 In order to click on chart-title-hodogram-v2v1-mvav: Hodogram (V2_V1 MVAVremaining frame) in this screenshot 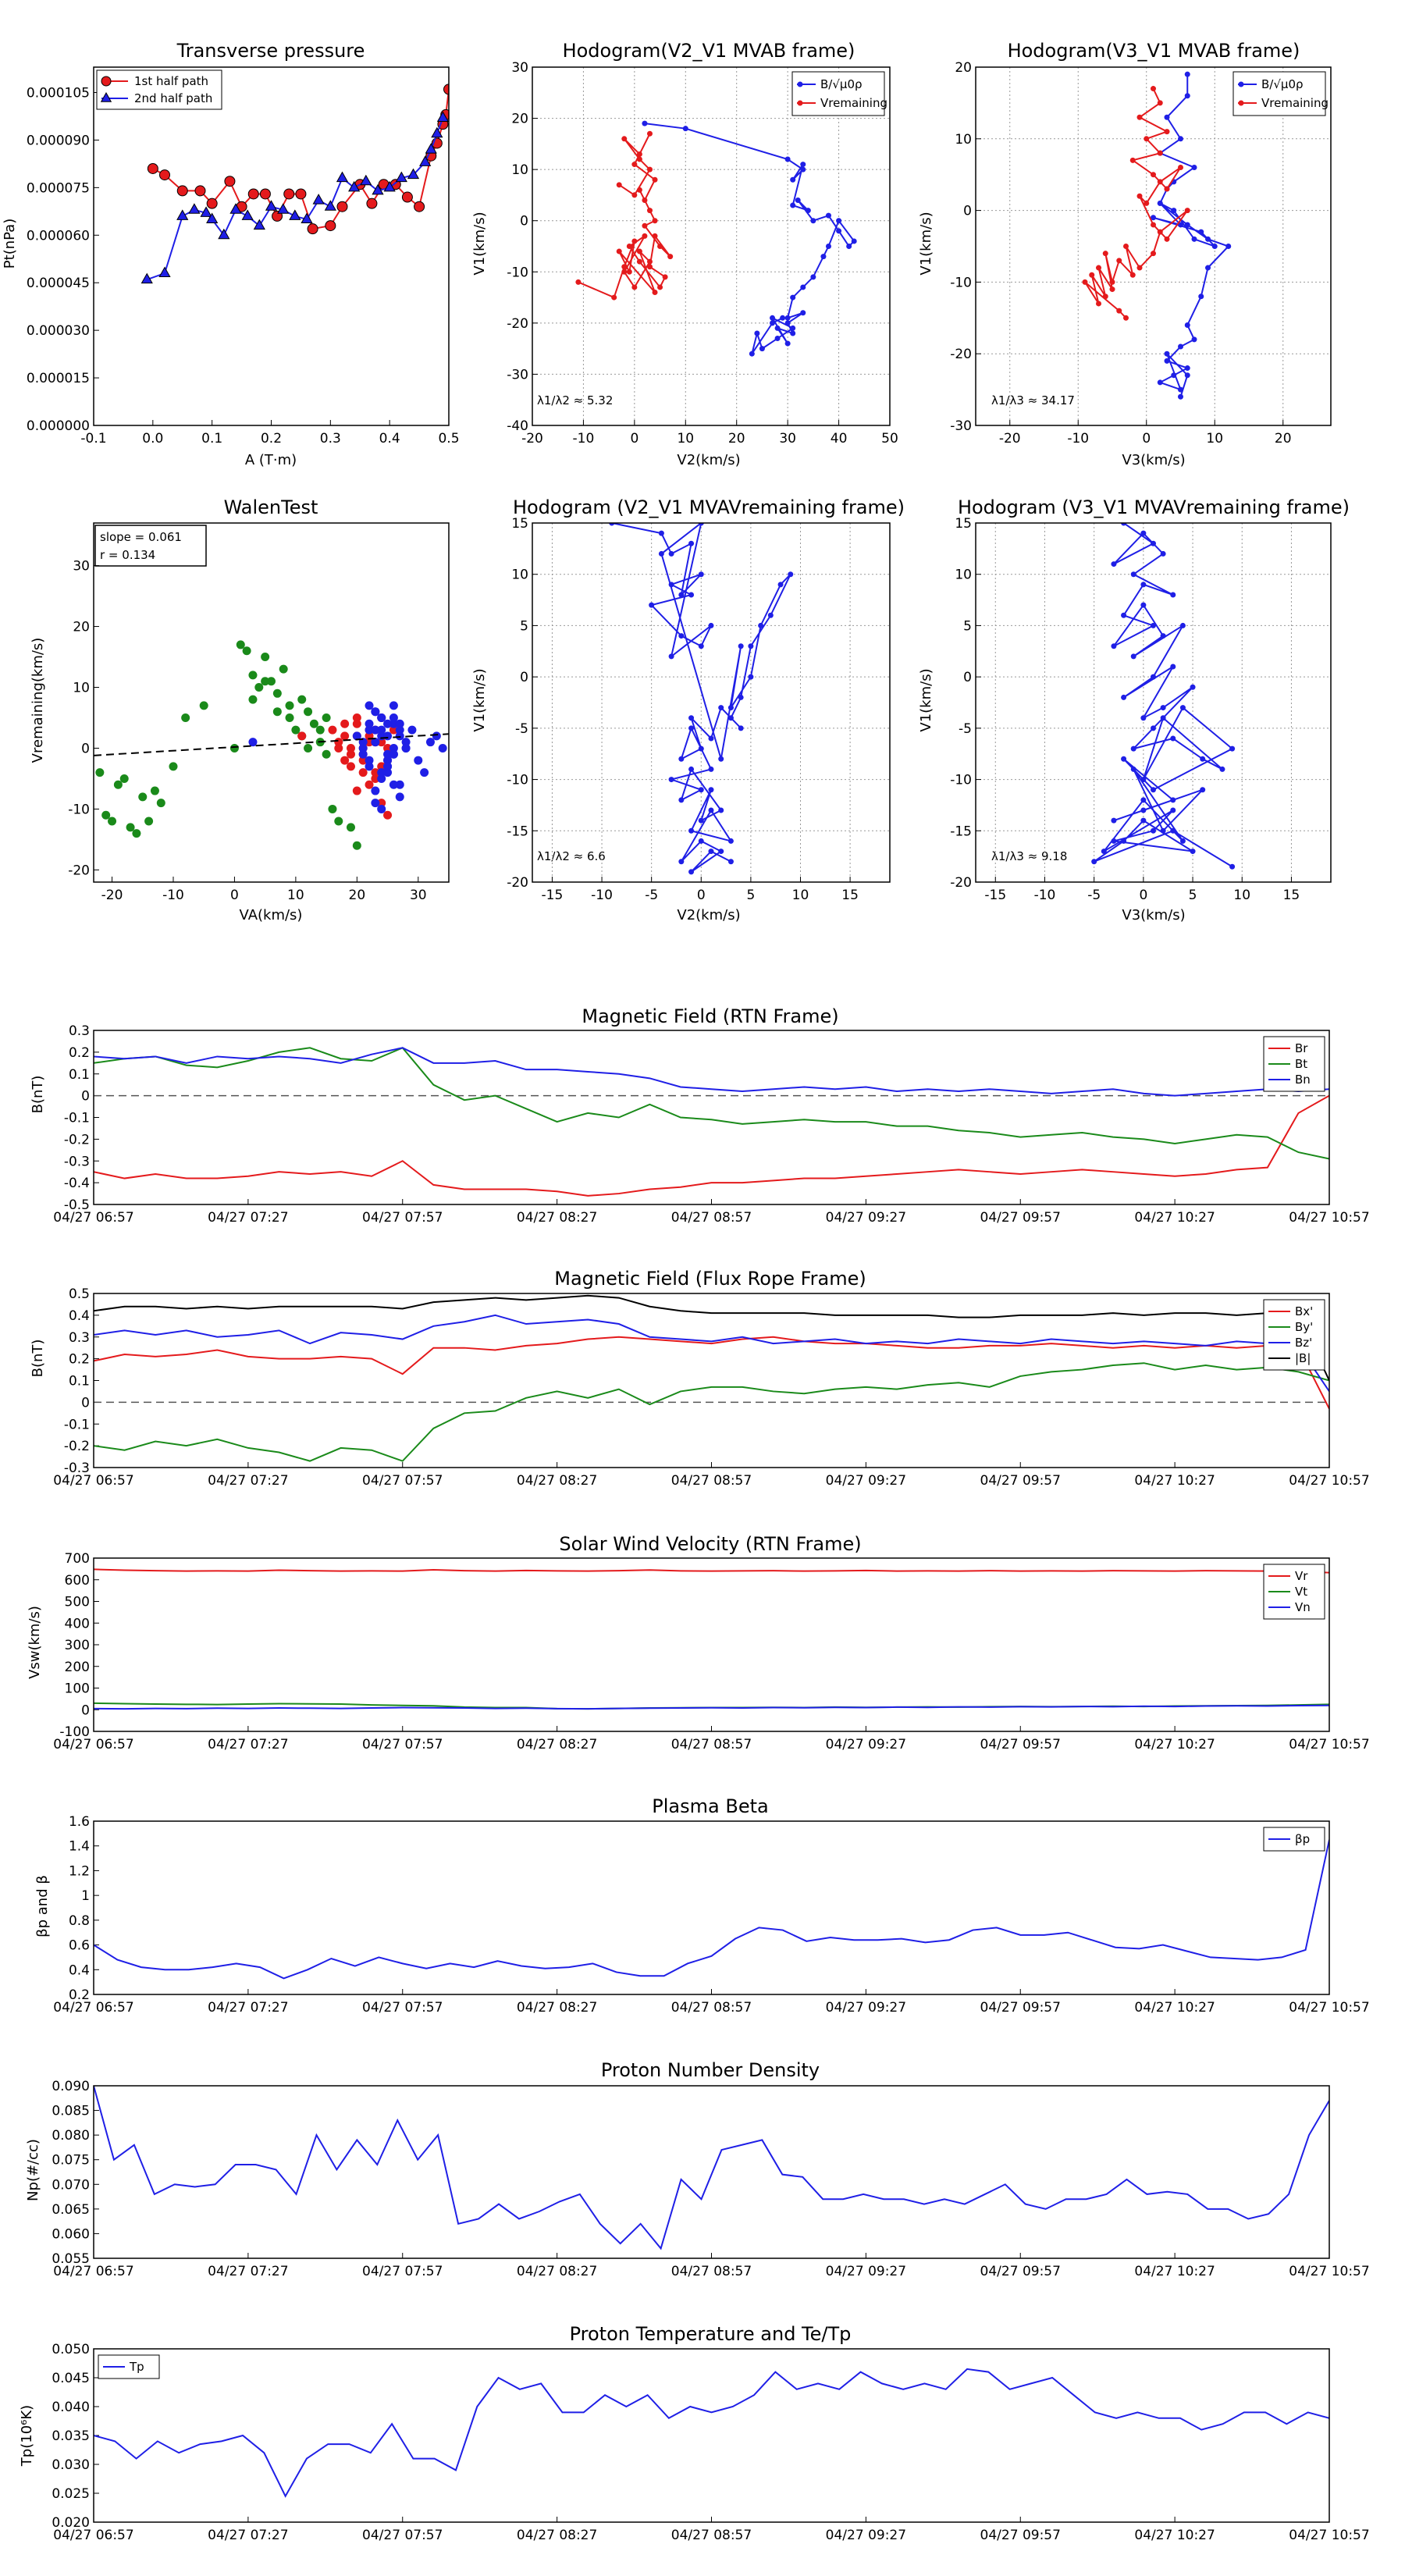, I will do `click(709, 507)`.